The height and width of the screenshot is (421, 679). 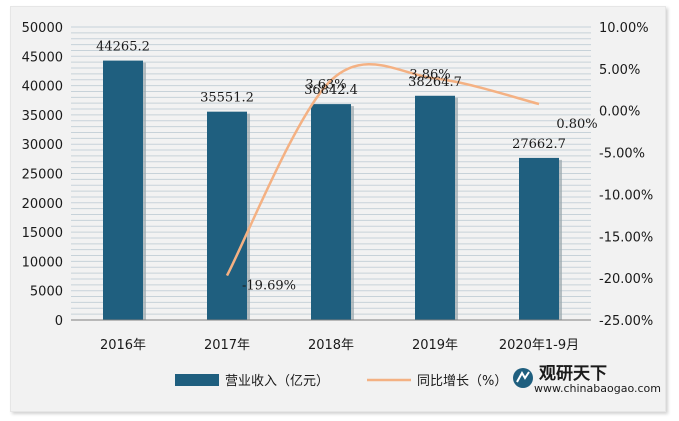 What do you see at coordinates (626, 237) in the screenshot?
I see `y-right-tick-label: -15.00%` at bounding box center [626, 237].